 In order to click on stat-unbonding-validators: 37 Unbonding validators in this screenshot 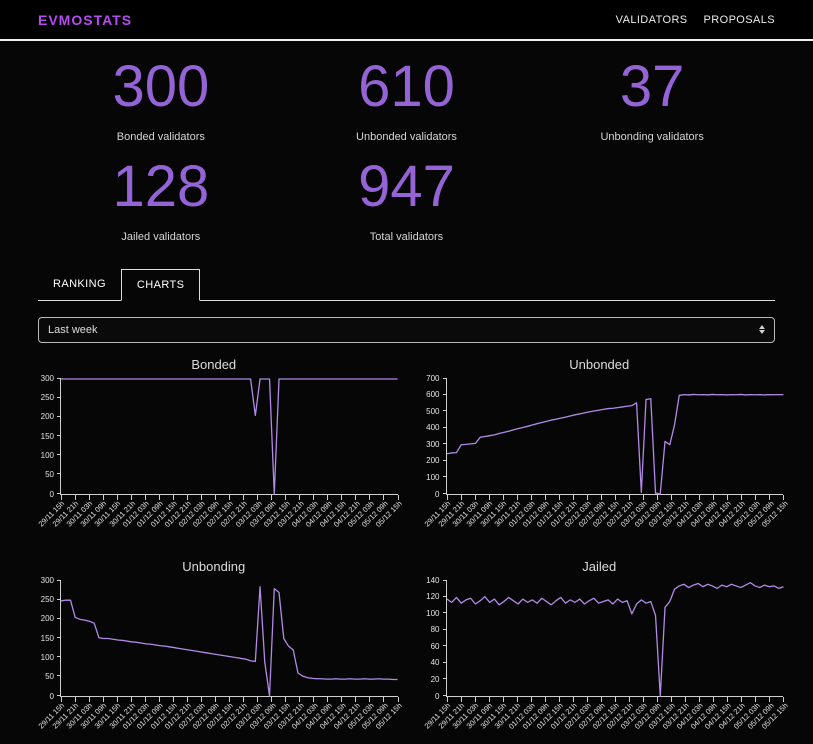, I will do `click(652, 99)`.